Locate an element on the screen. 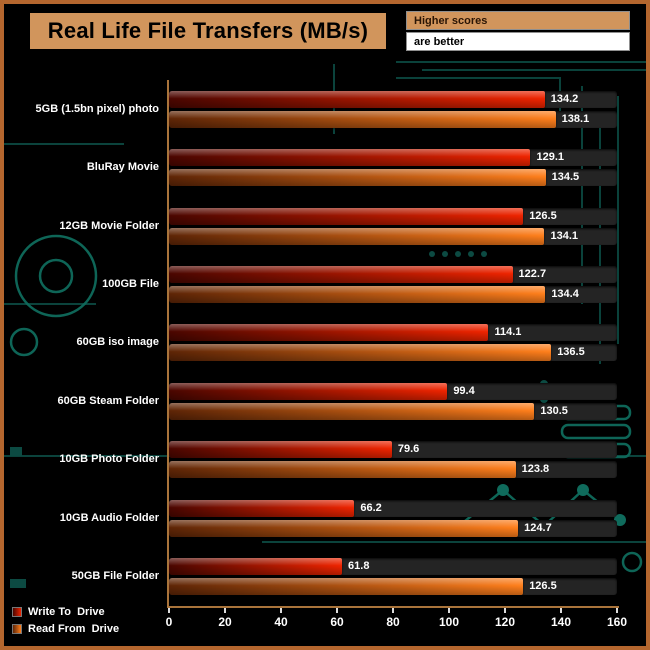 Image resolution: width=650 pixels, height=650 pixels. bar-pair: 129.1 134.5 is located at coordinates (393, 168).